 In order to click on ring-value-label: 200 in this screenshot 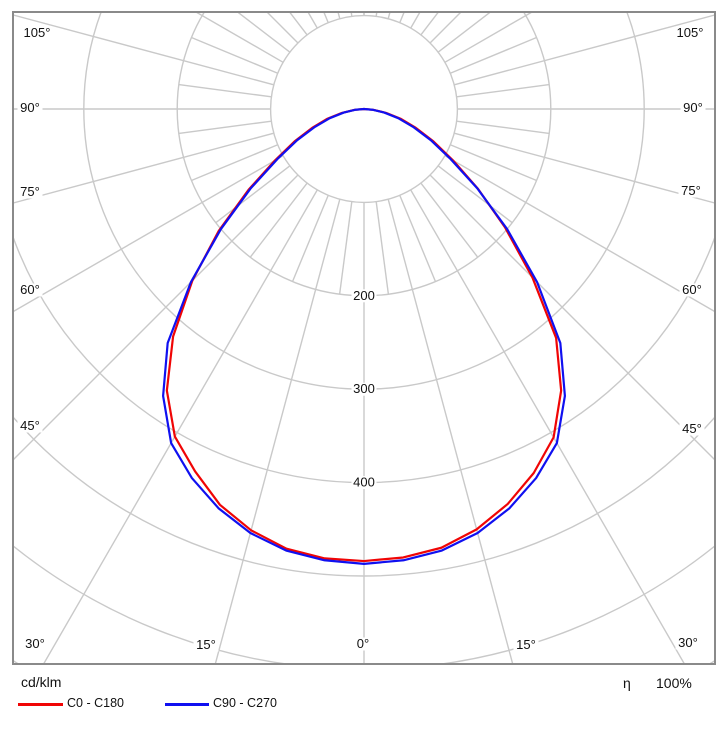, I will do `click(364, 295)`.